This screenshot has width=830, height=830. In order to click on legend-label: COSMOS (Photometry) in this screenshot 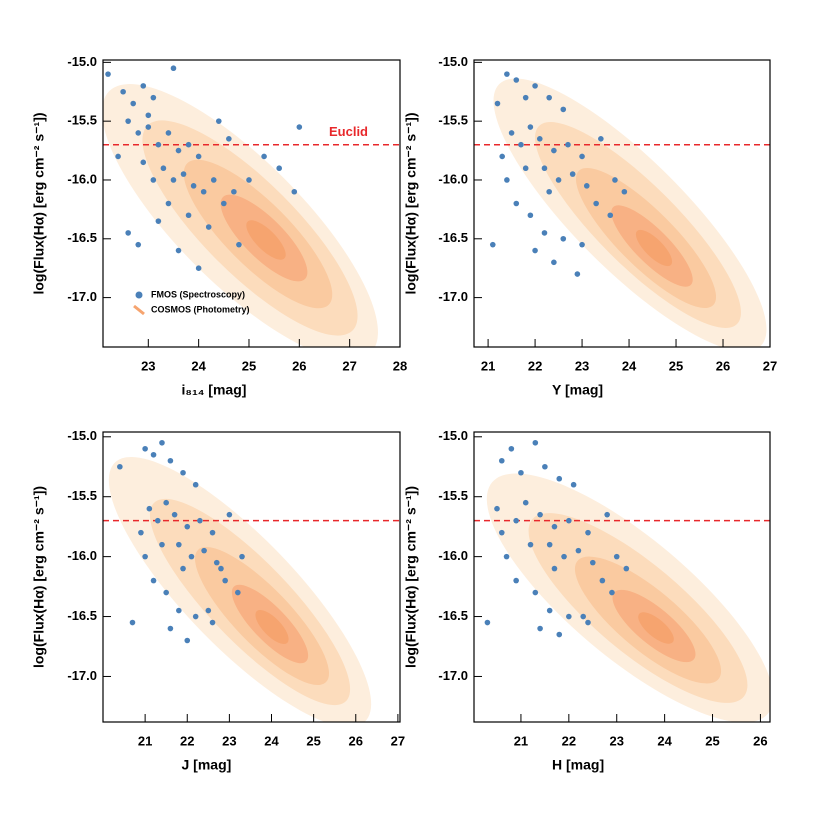, I will do `click(200, 309)`.